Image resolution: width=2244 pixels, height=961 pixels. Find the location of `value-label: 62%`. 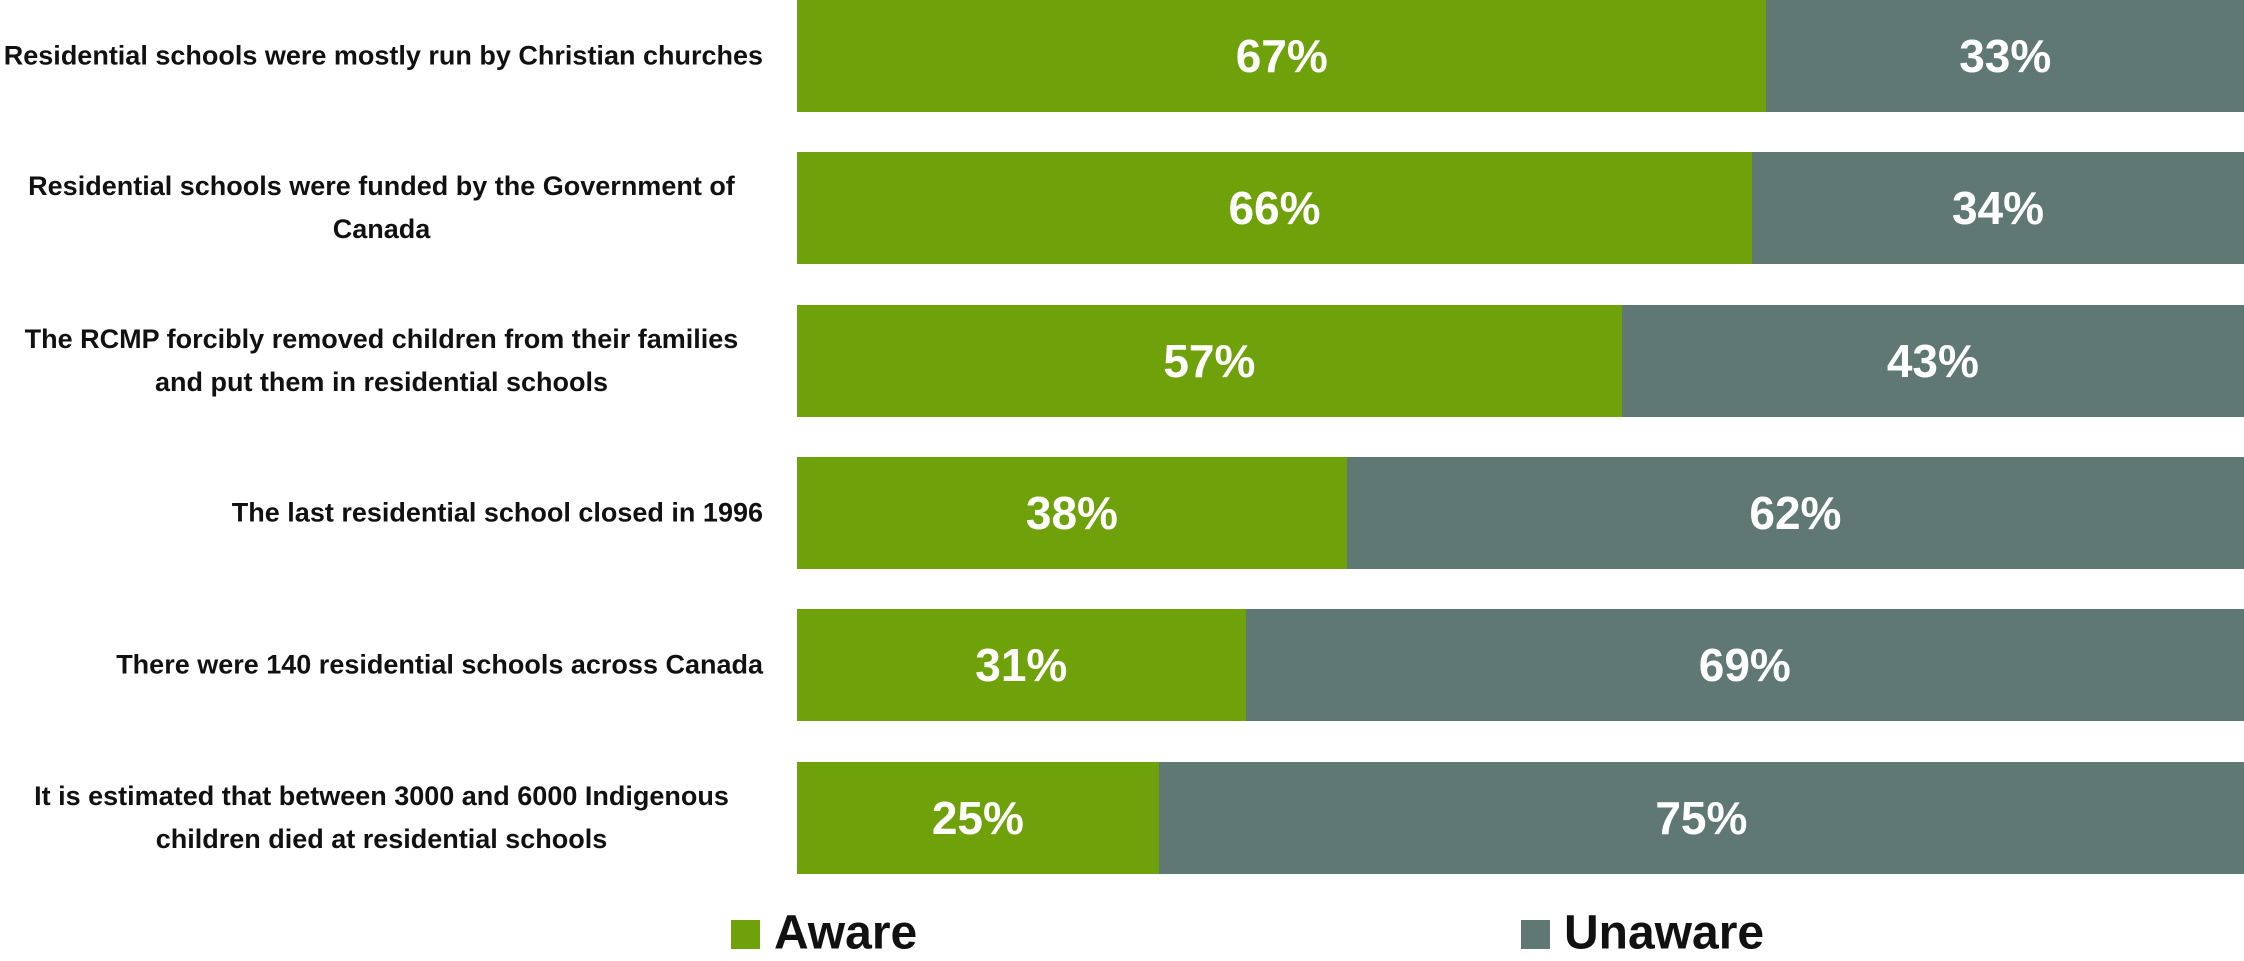

value-label: 62% is located at coordinates (1795, 512).